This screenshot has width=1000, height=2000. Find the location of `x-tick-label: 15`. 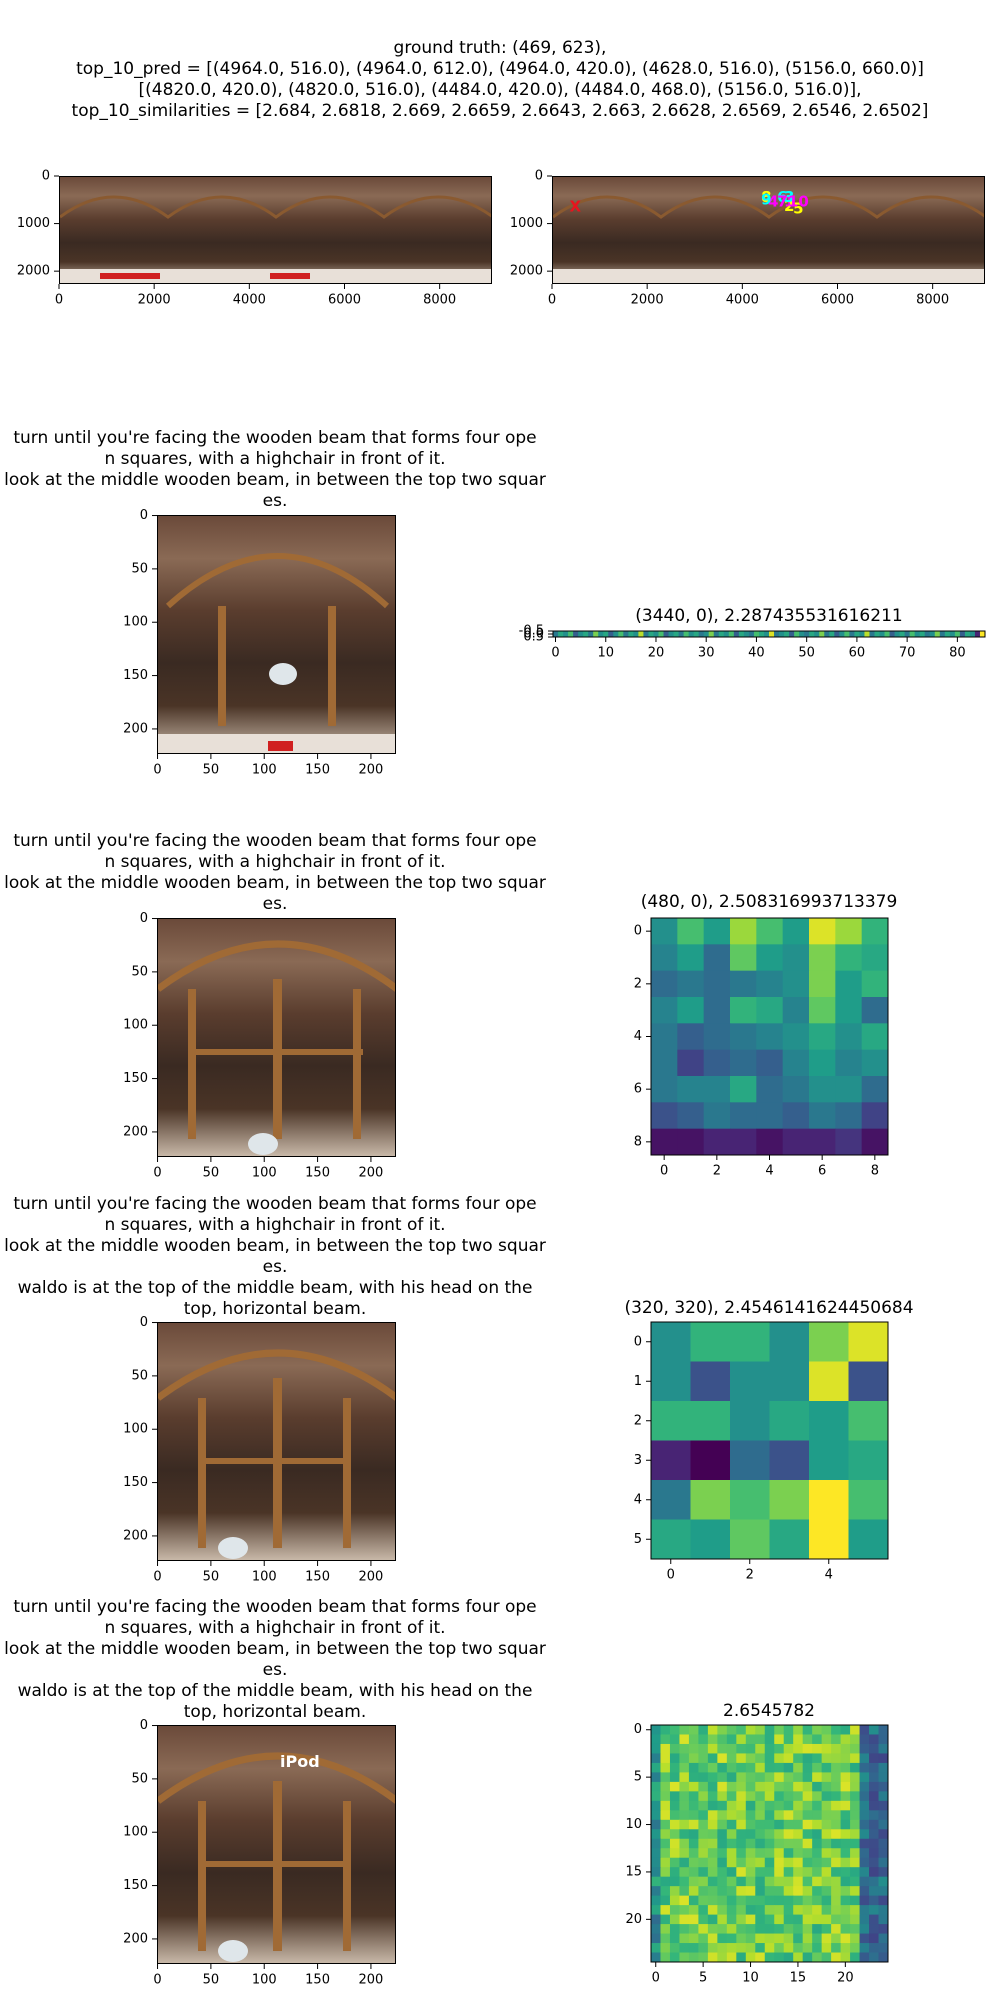

x-tick-label: 15 is located at coordinates (798, 1978).